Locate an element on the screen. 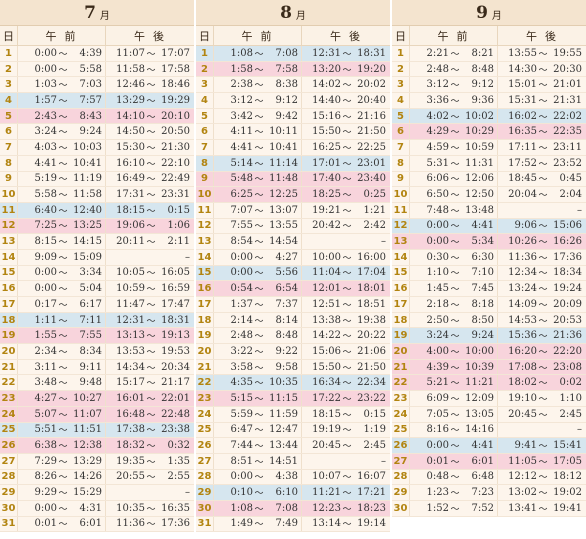  pm-start: 15:50 is located at coordinates (326, 367).